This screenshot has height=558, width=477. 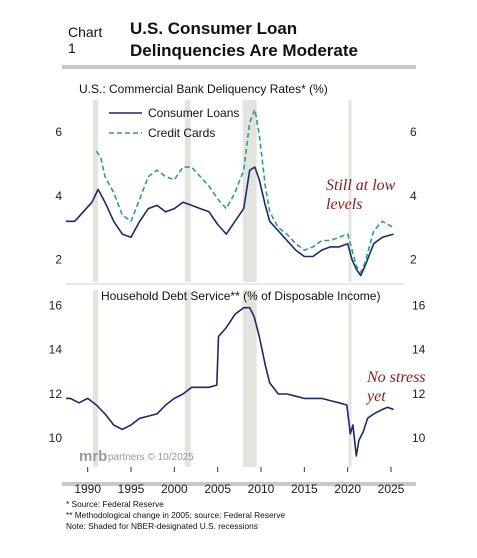 What do you see at coordinates (413, 260) in the screenshot?
I see `y-tick-right-0-2: 2` at bounding box center [413, 260].